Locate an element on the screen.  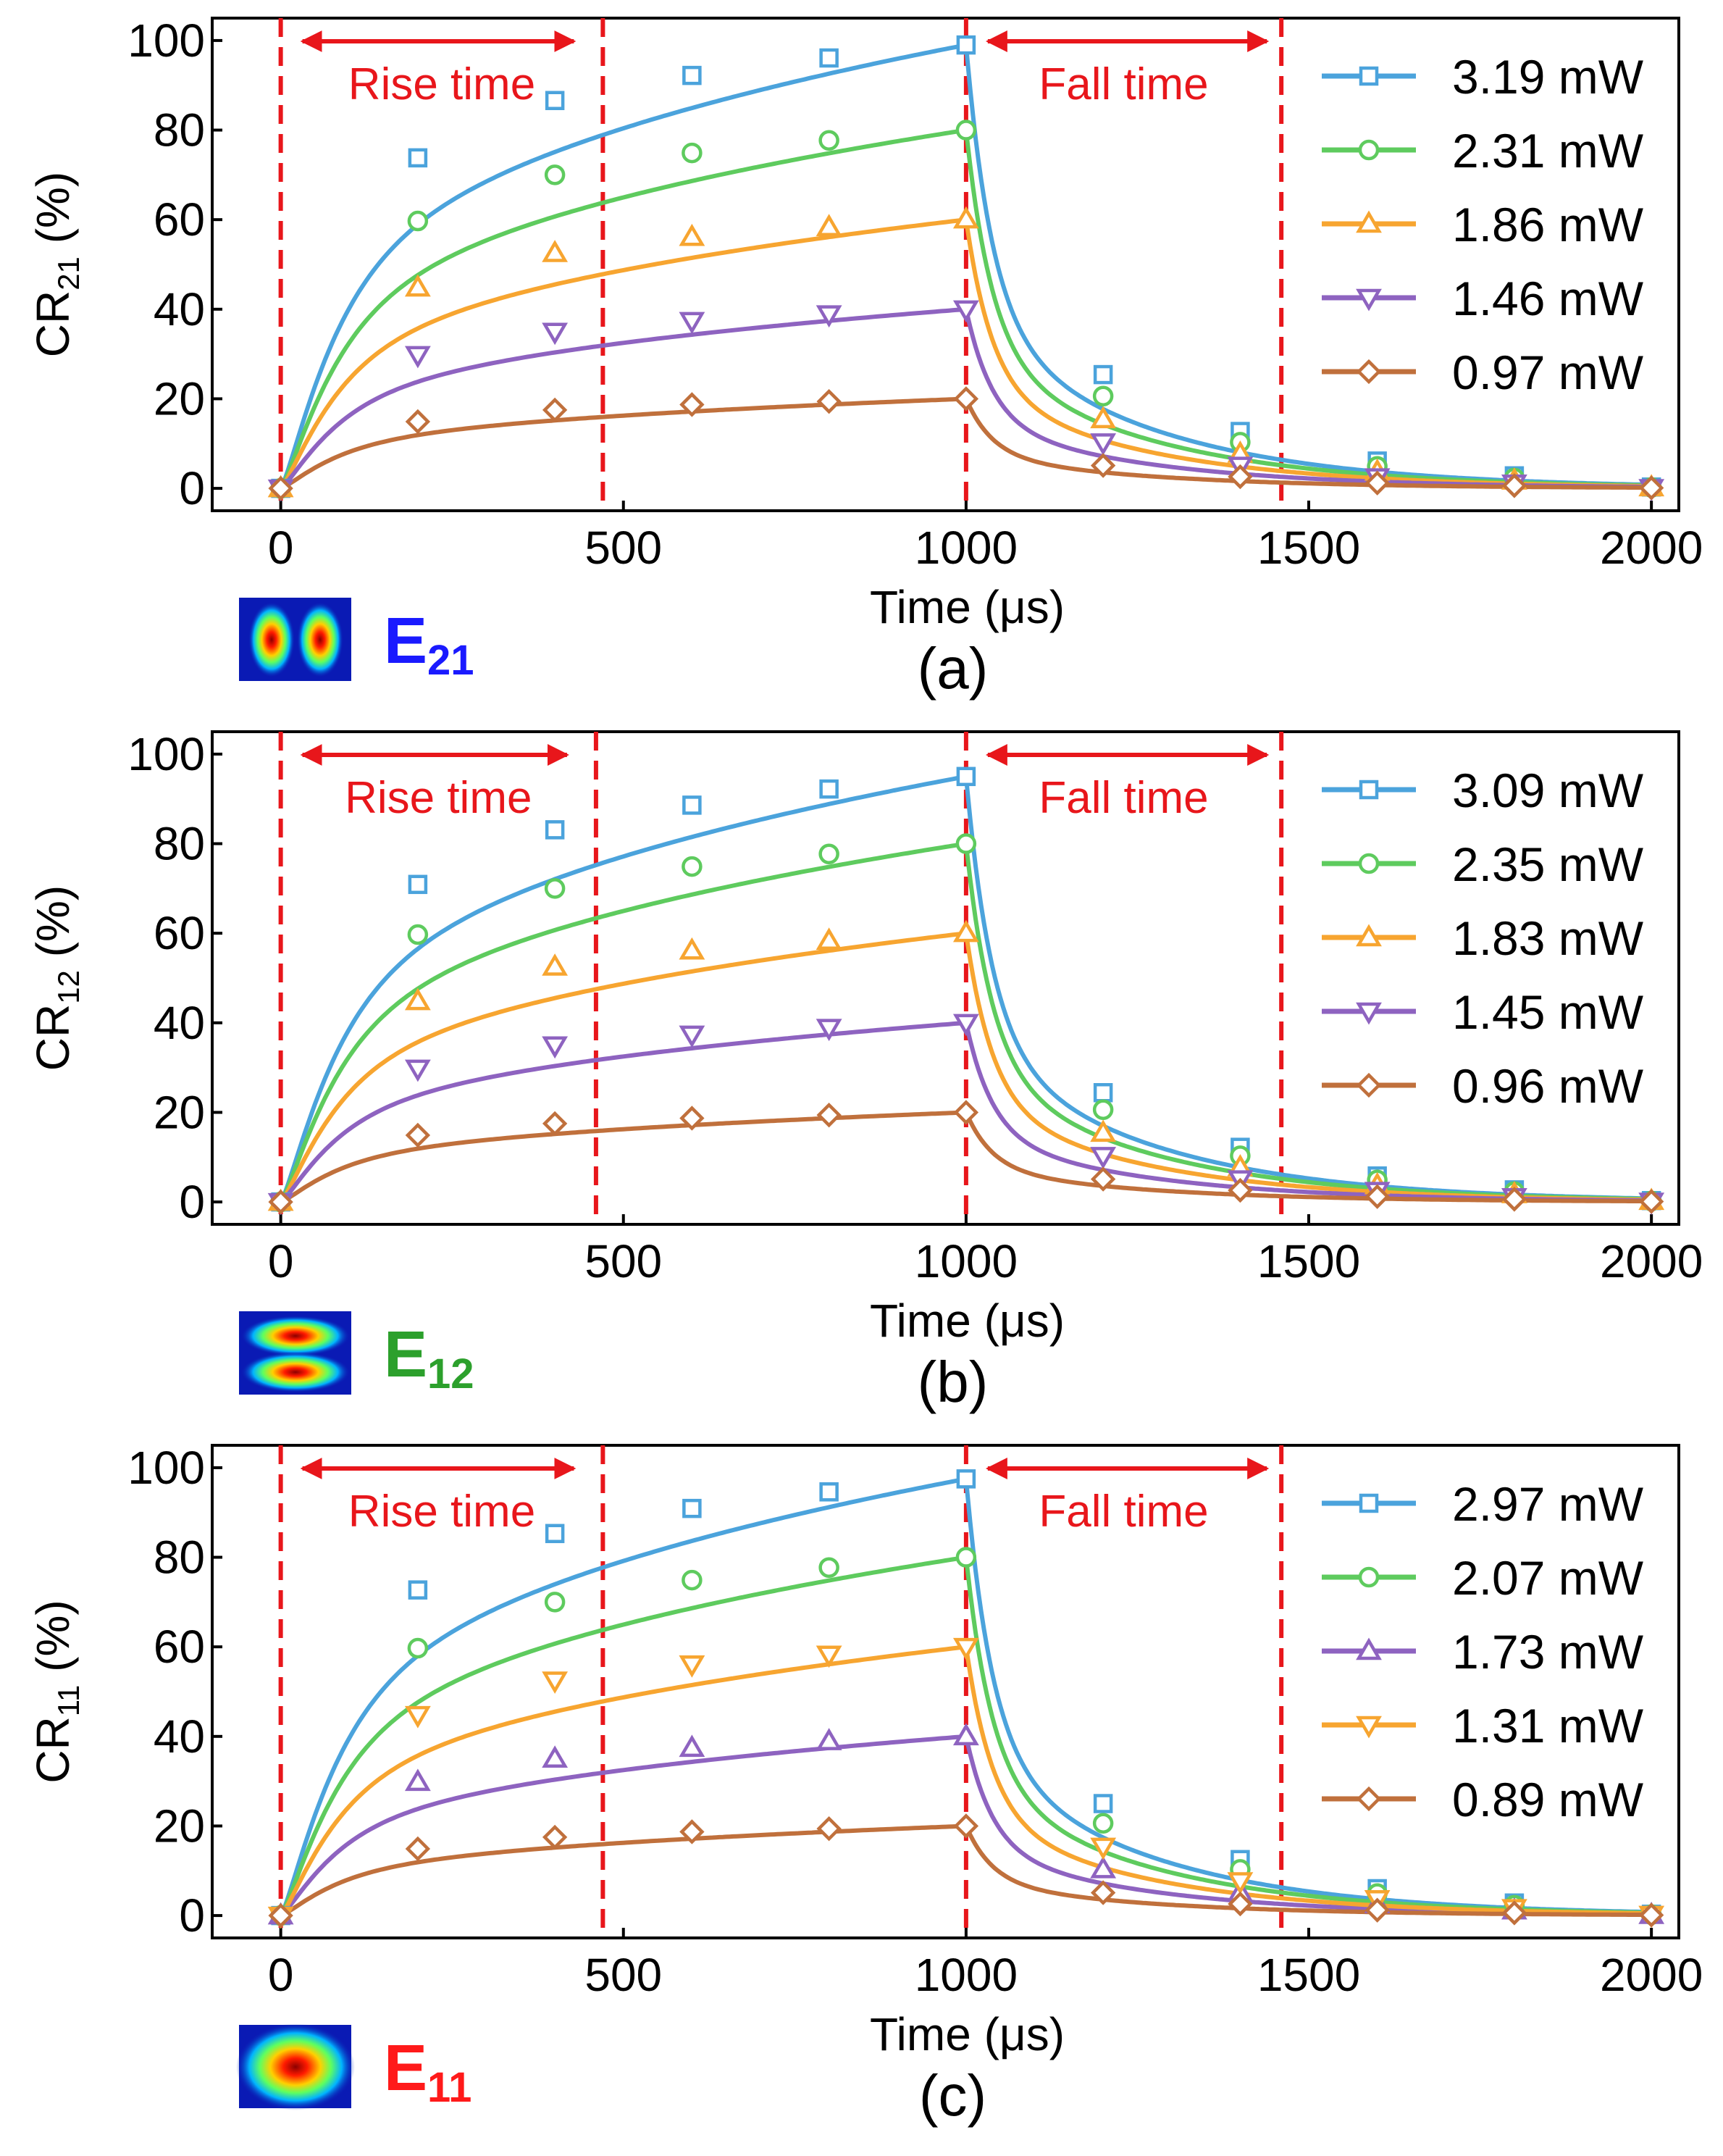
mode-label: E12 is located at coordinates (429, 1358).